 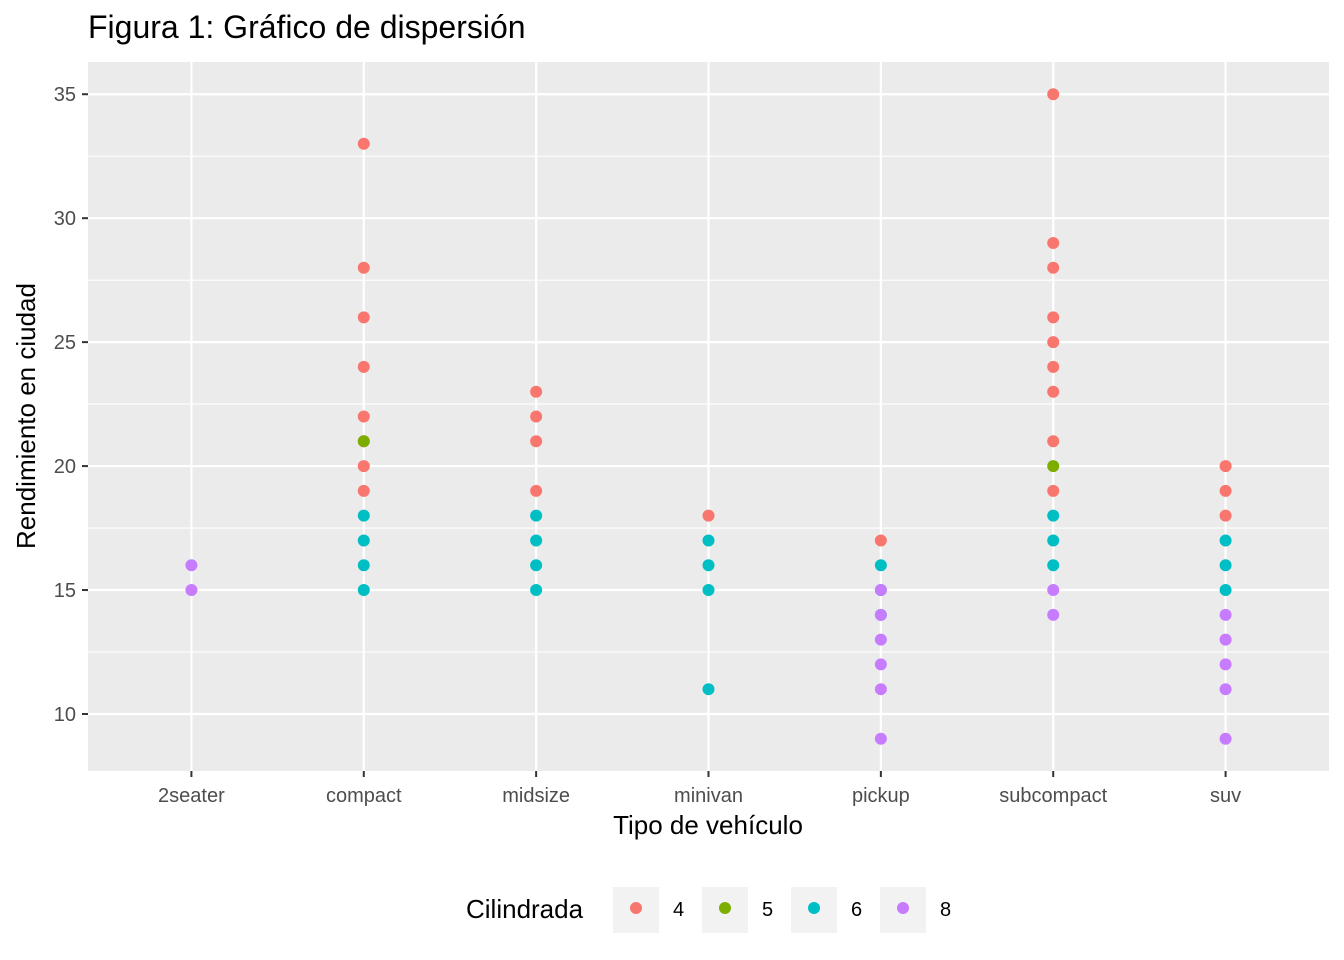 I want to click on legend-label: 5, so click(x=767, y=910).